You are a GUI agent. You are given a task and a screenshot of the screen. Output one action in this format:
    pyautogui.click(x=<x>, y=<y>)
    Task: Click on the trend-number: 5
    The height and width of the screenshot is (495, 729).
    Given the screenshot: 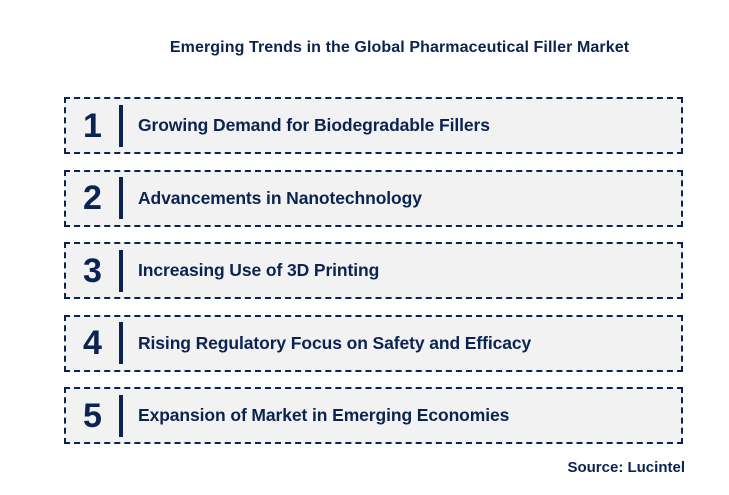 What is the action you would take?
    pyautogui.click(x=92, y=415)
    